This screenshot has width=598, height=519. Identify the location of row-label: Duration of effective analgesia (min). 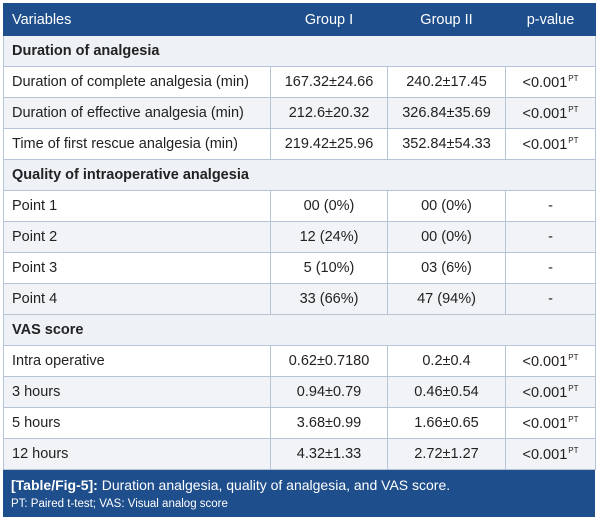
(137, 113).